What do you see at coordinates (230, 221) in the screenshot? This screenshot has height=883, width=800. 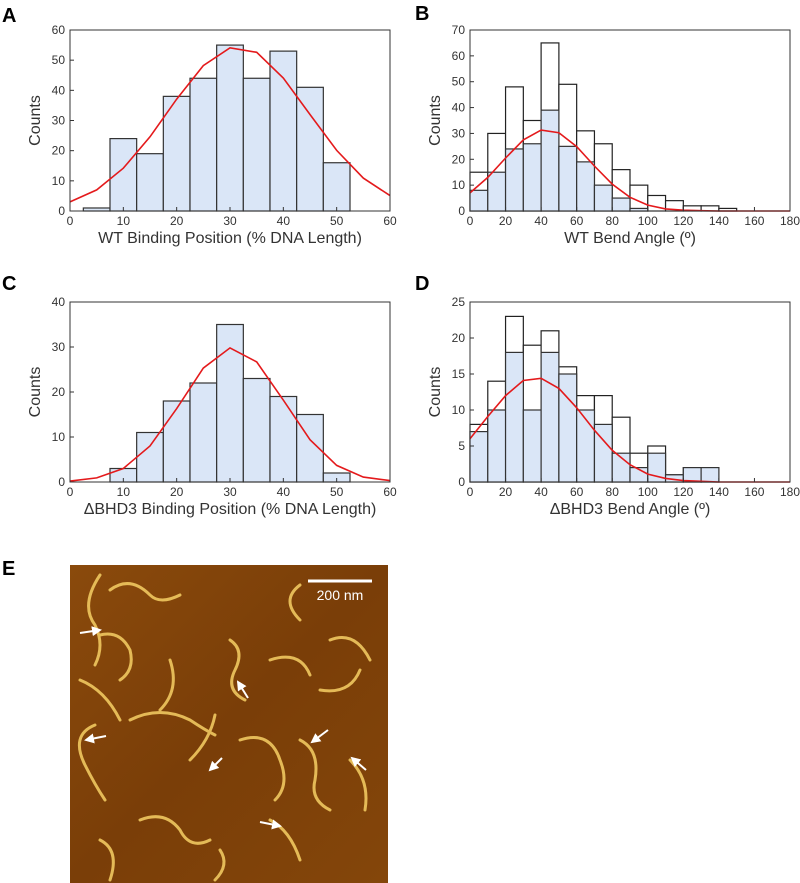 I see `x-tick-label: 30` at bounding box center [230, 221].